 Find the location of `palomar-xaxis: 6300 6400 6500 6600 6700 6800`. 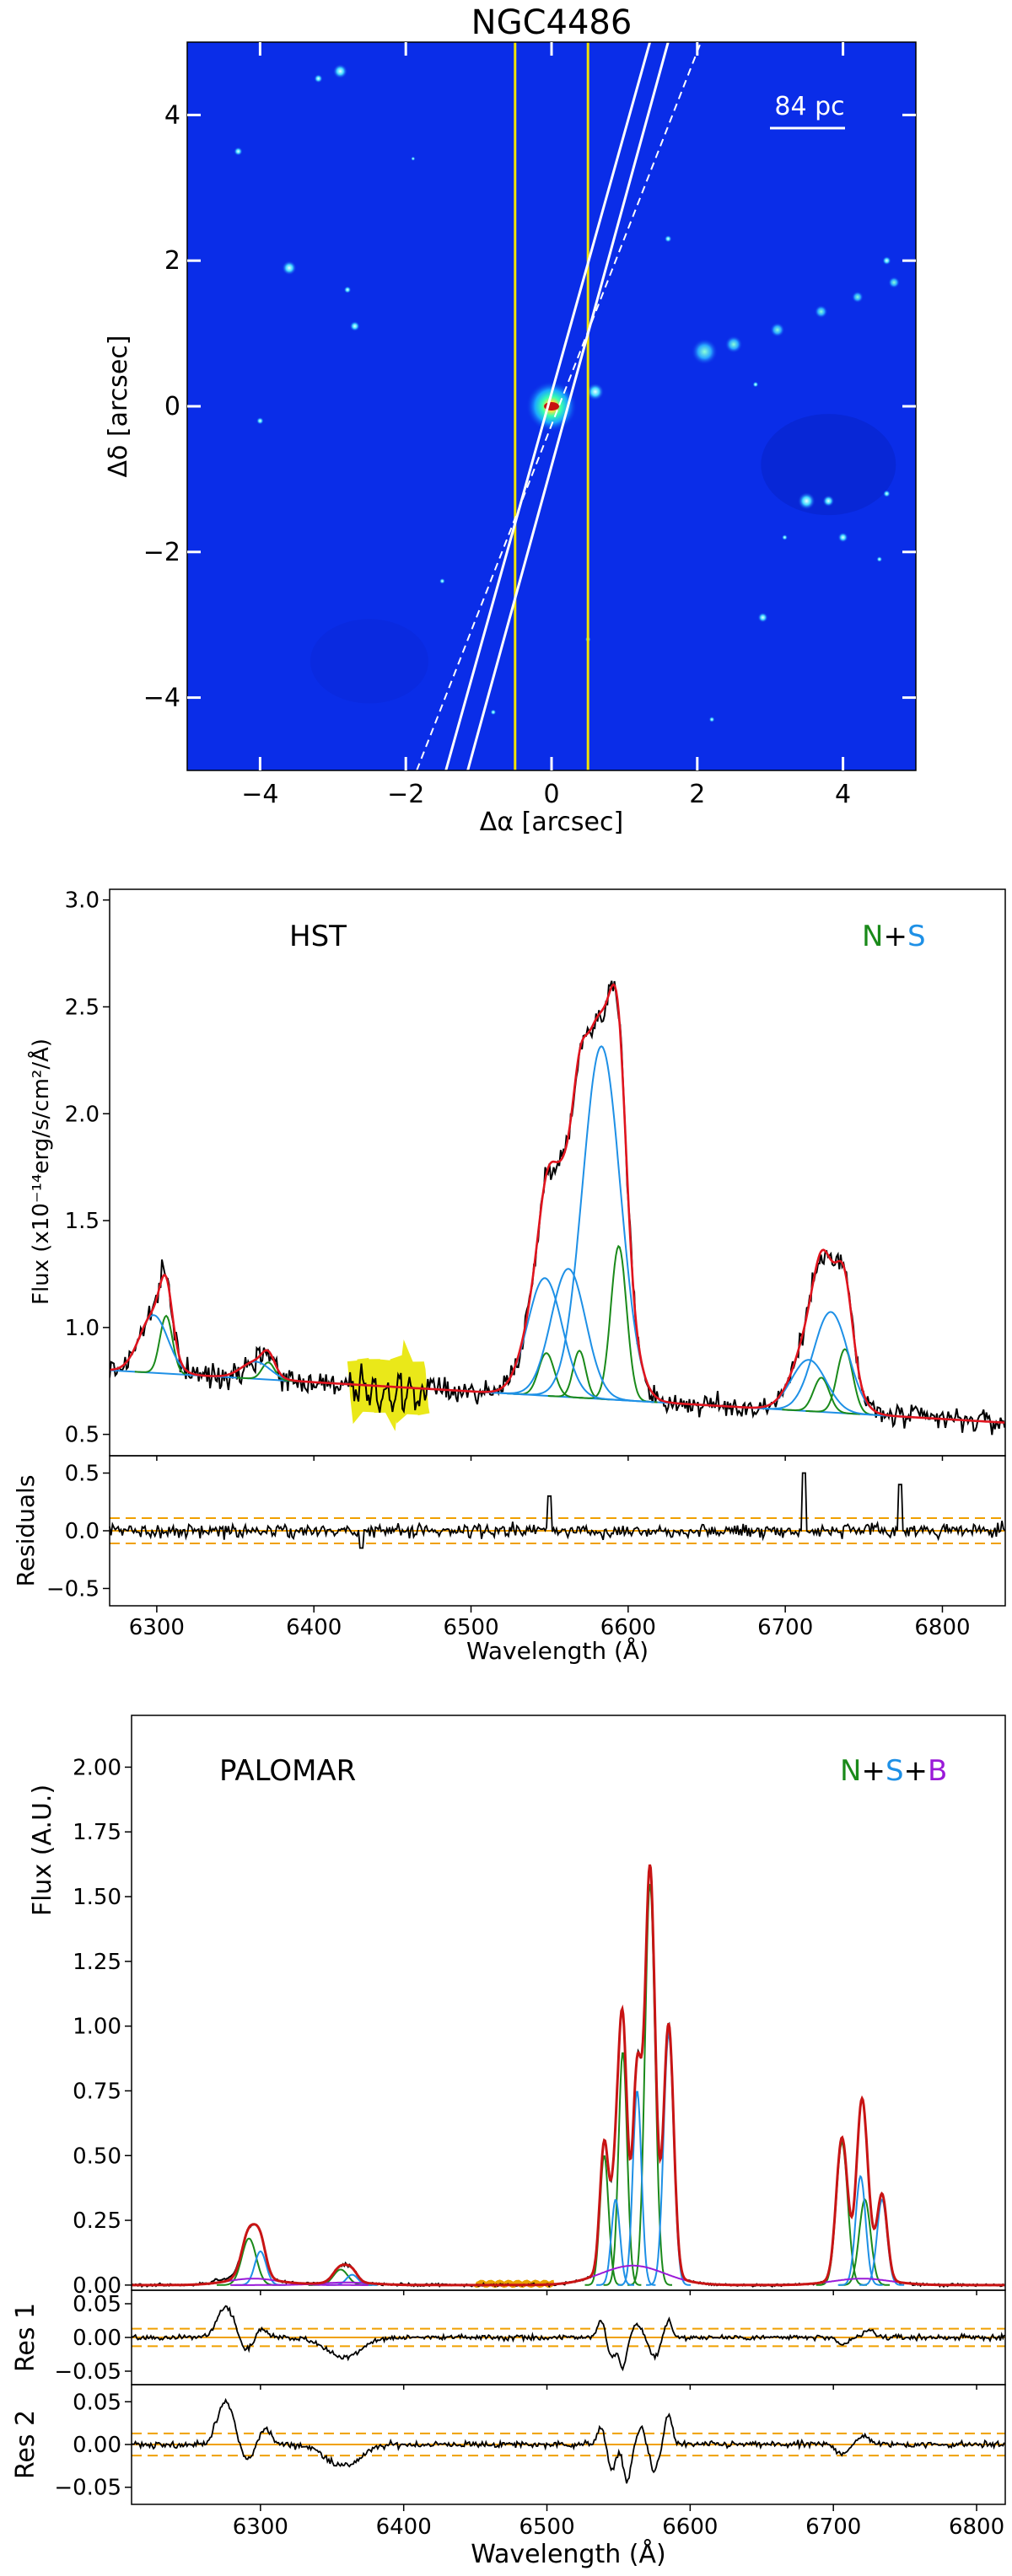

palomar-xaxis: 6300 6400 6500 6600 6700 6800 is located at coordinates (618, 2415).